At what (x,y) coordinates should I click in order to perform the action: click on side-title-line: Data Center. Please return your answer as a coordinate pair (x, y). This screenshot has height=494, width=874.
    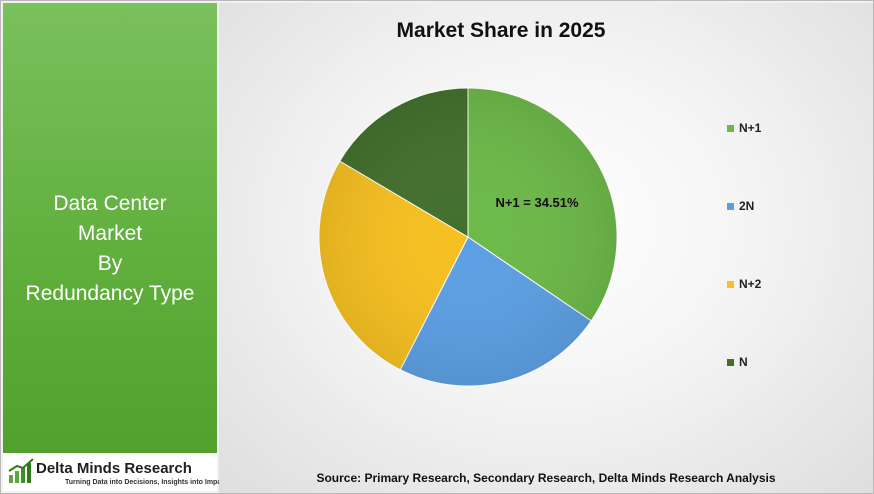
    Looking at the image, I should click on (110, 203).